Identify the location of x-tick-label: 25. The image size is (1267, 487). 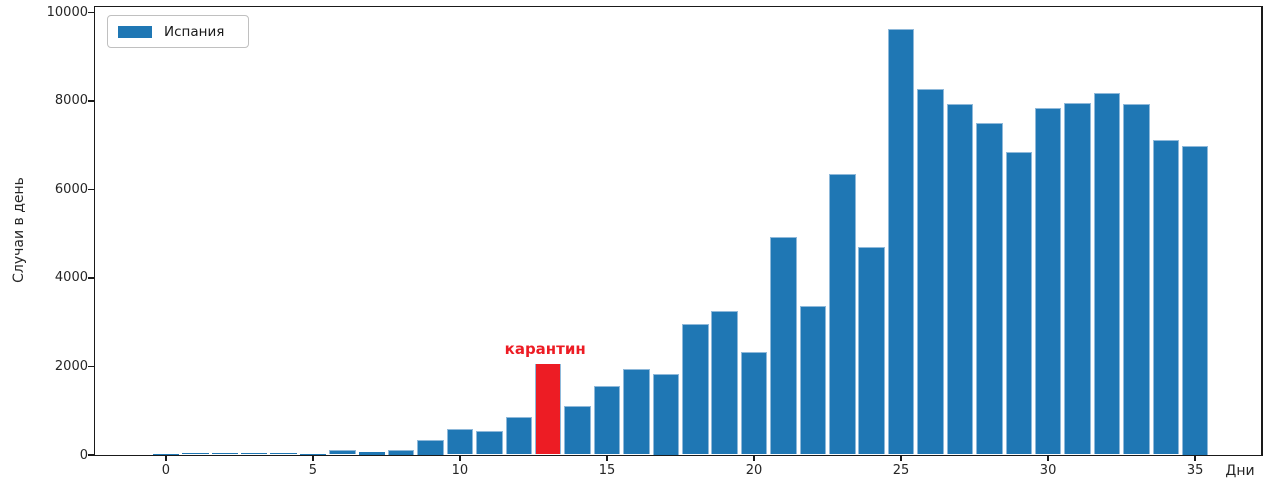
(901, 470).